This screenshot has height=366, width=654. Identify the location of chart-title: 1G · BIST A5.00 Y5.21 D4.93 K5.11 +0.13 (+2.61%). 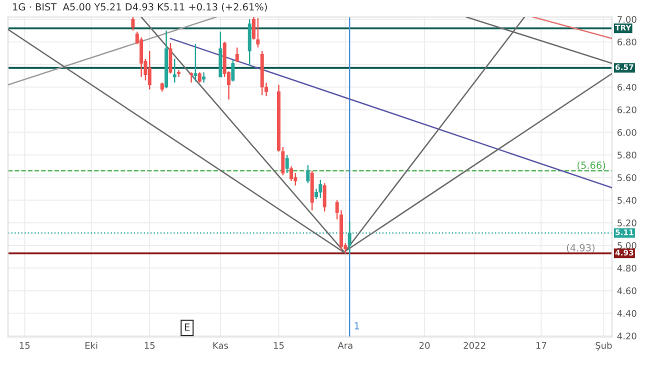
(140, 7).